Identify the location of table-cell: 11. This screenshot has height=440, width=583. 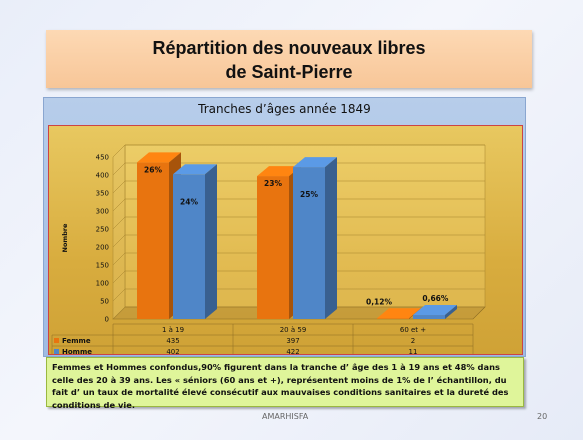
(413, 351).